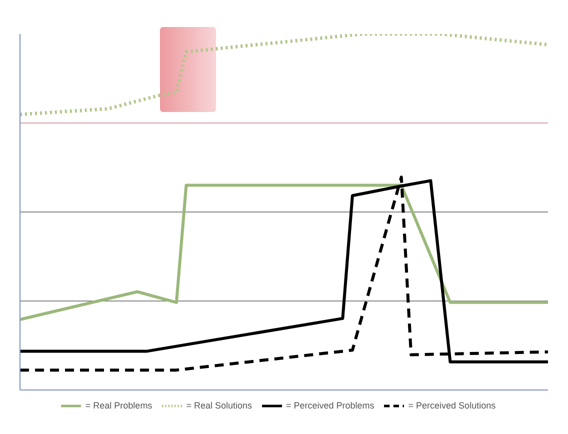 This screenshot has width=568, height=434. I want to click on legend-label: = Real Problems, so click(118, 405).